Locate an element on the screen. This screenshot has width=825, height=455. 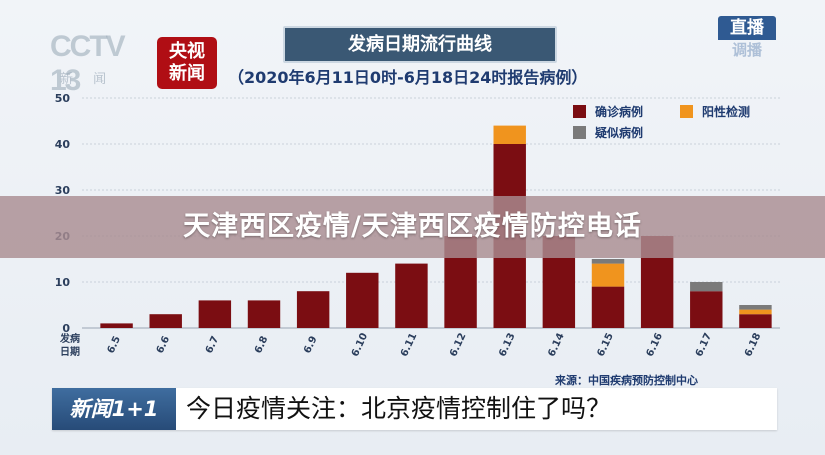
y-tick-label: 10 is located at coordinates (63, 282).